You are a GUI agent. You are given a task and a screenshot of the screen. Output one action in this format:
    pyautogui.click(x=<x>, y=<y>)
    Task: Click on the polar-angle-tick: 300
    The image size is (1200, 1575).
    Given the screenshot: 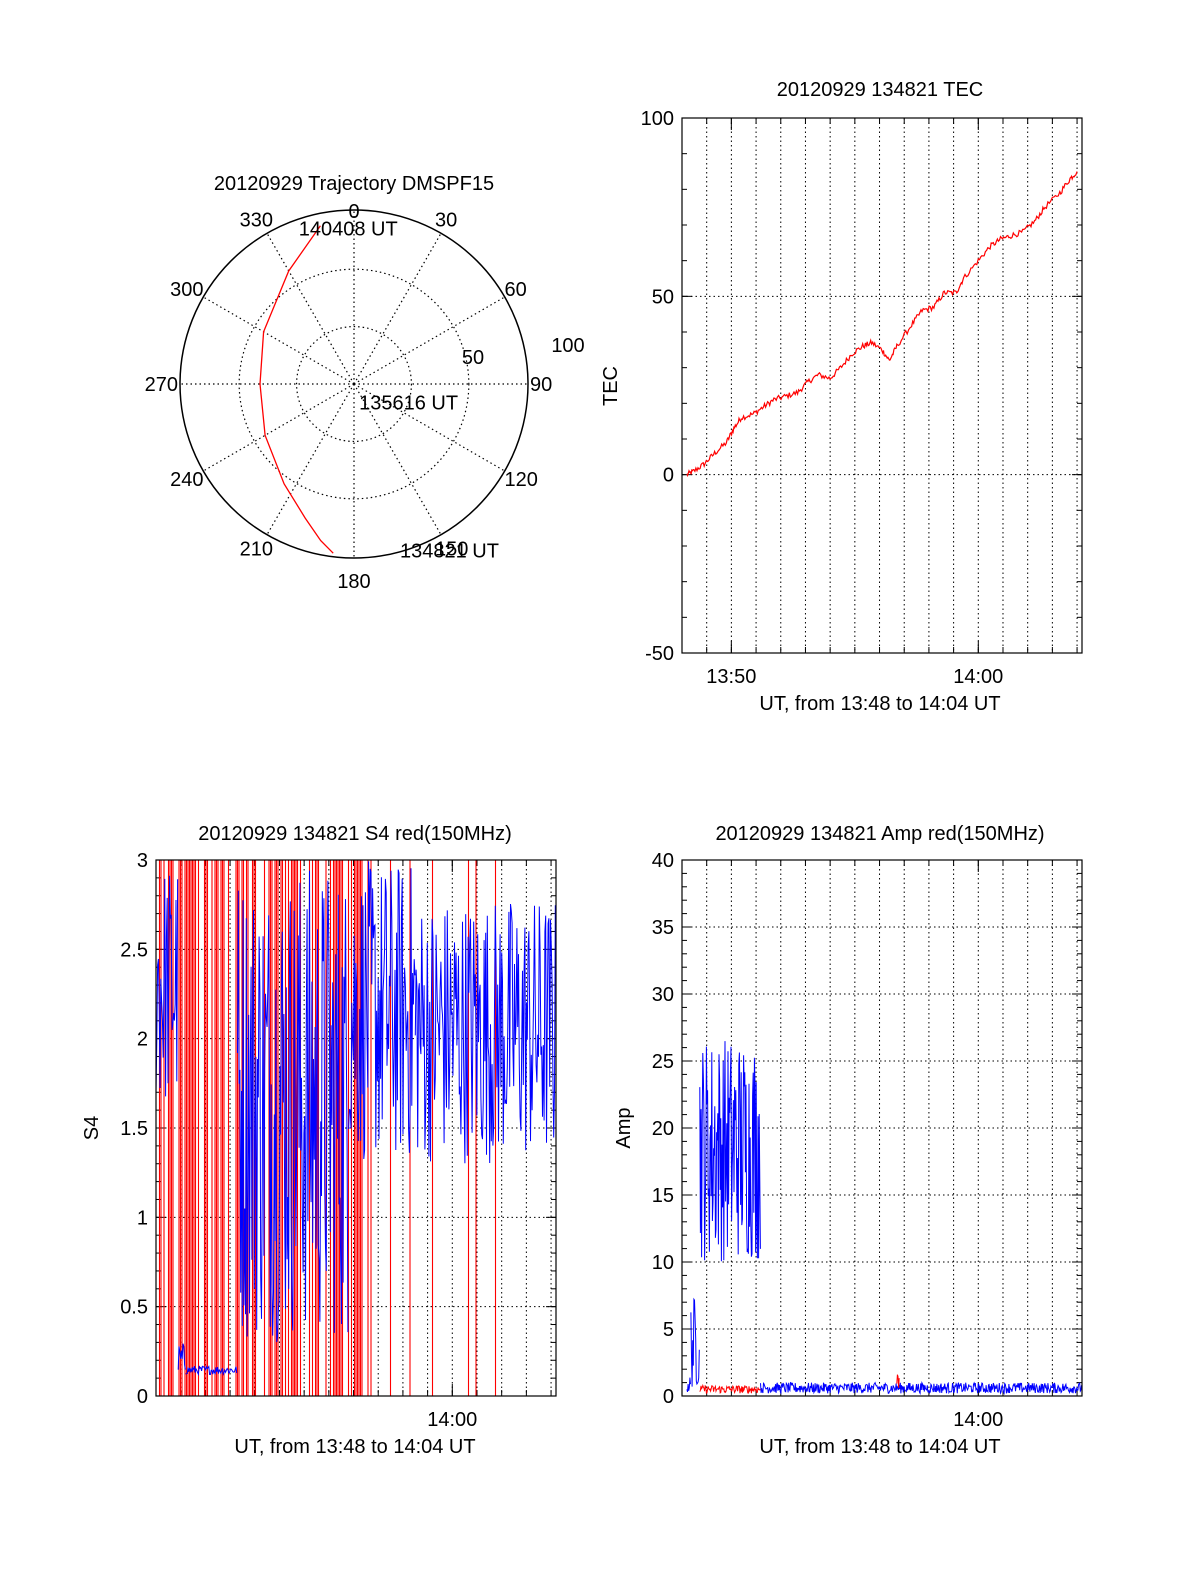 What is the action you would take?
    pyautogui.click(x=186, y=290)
    